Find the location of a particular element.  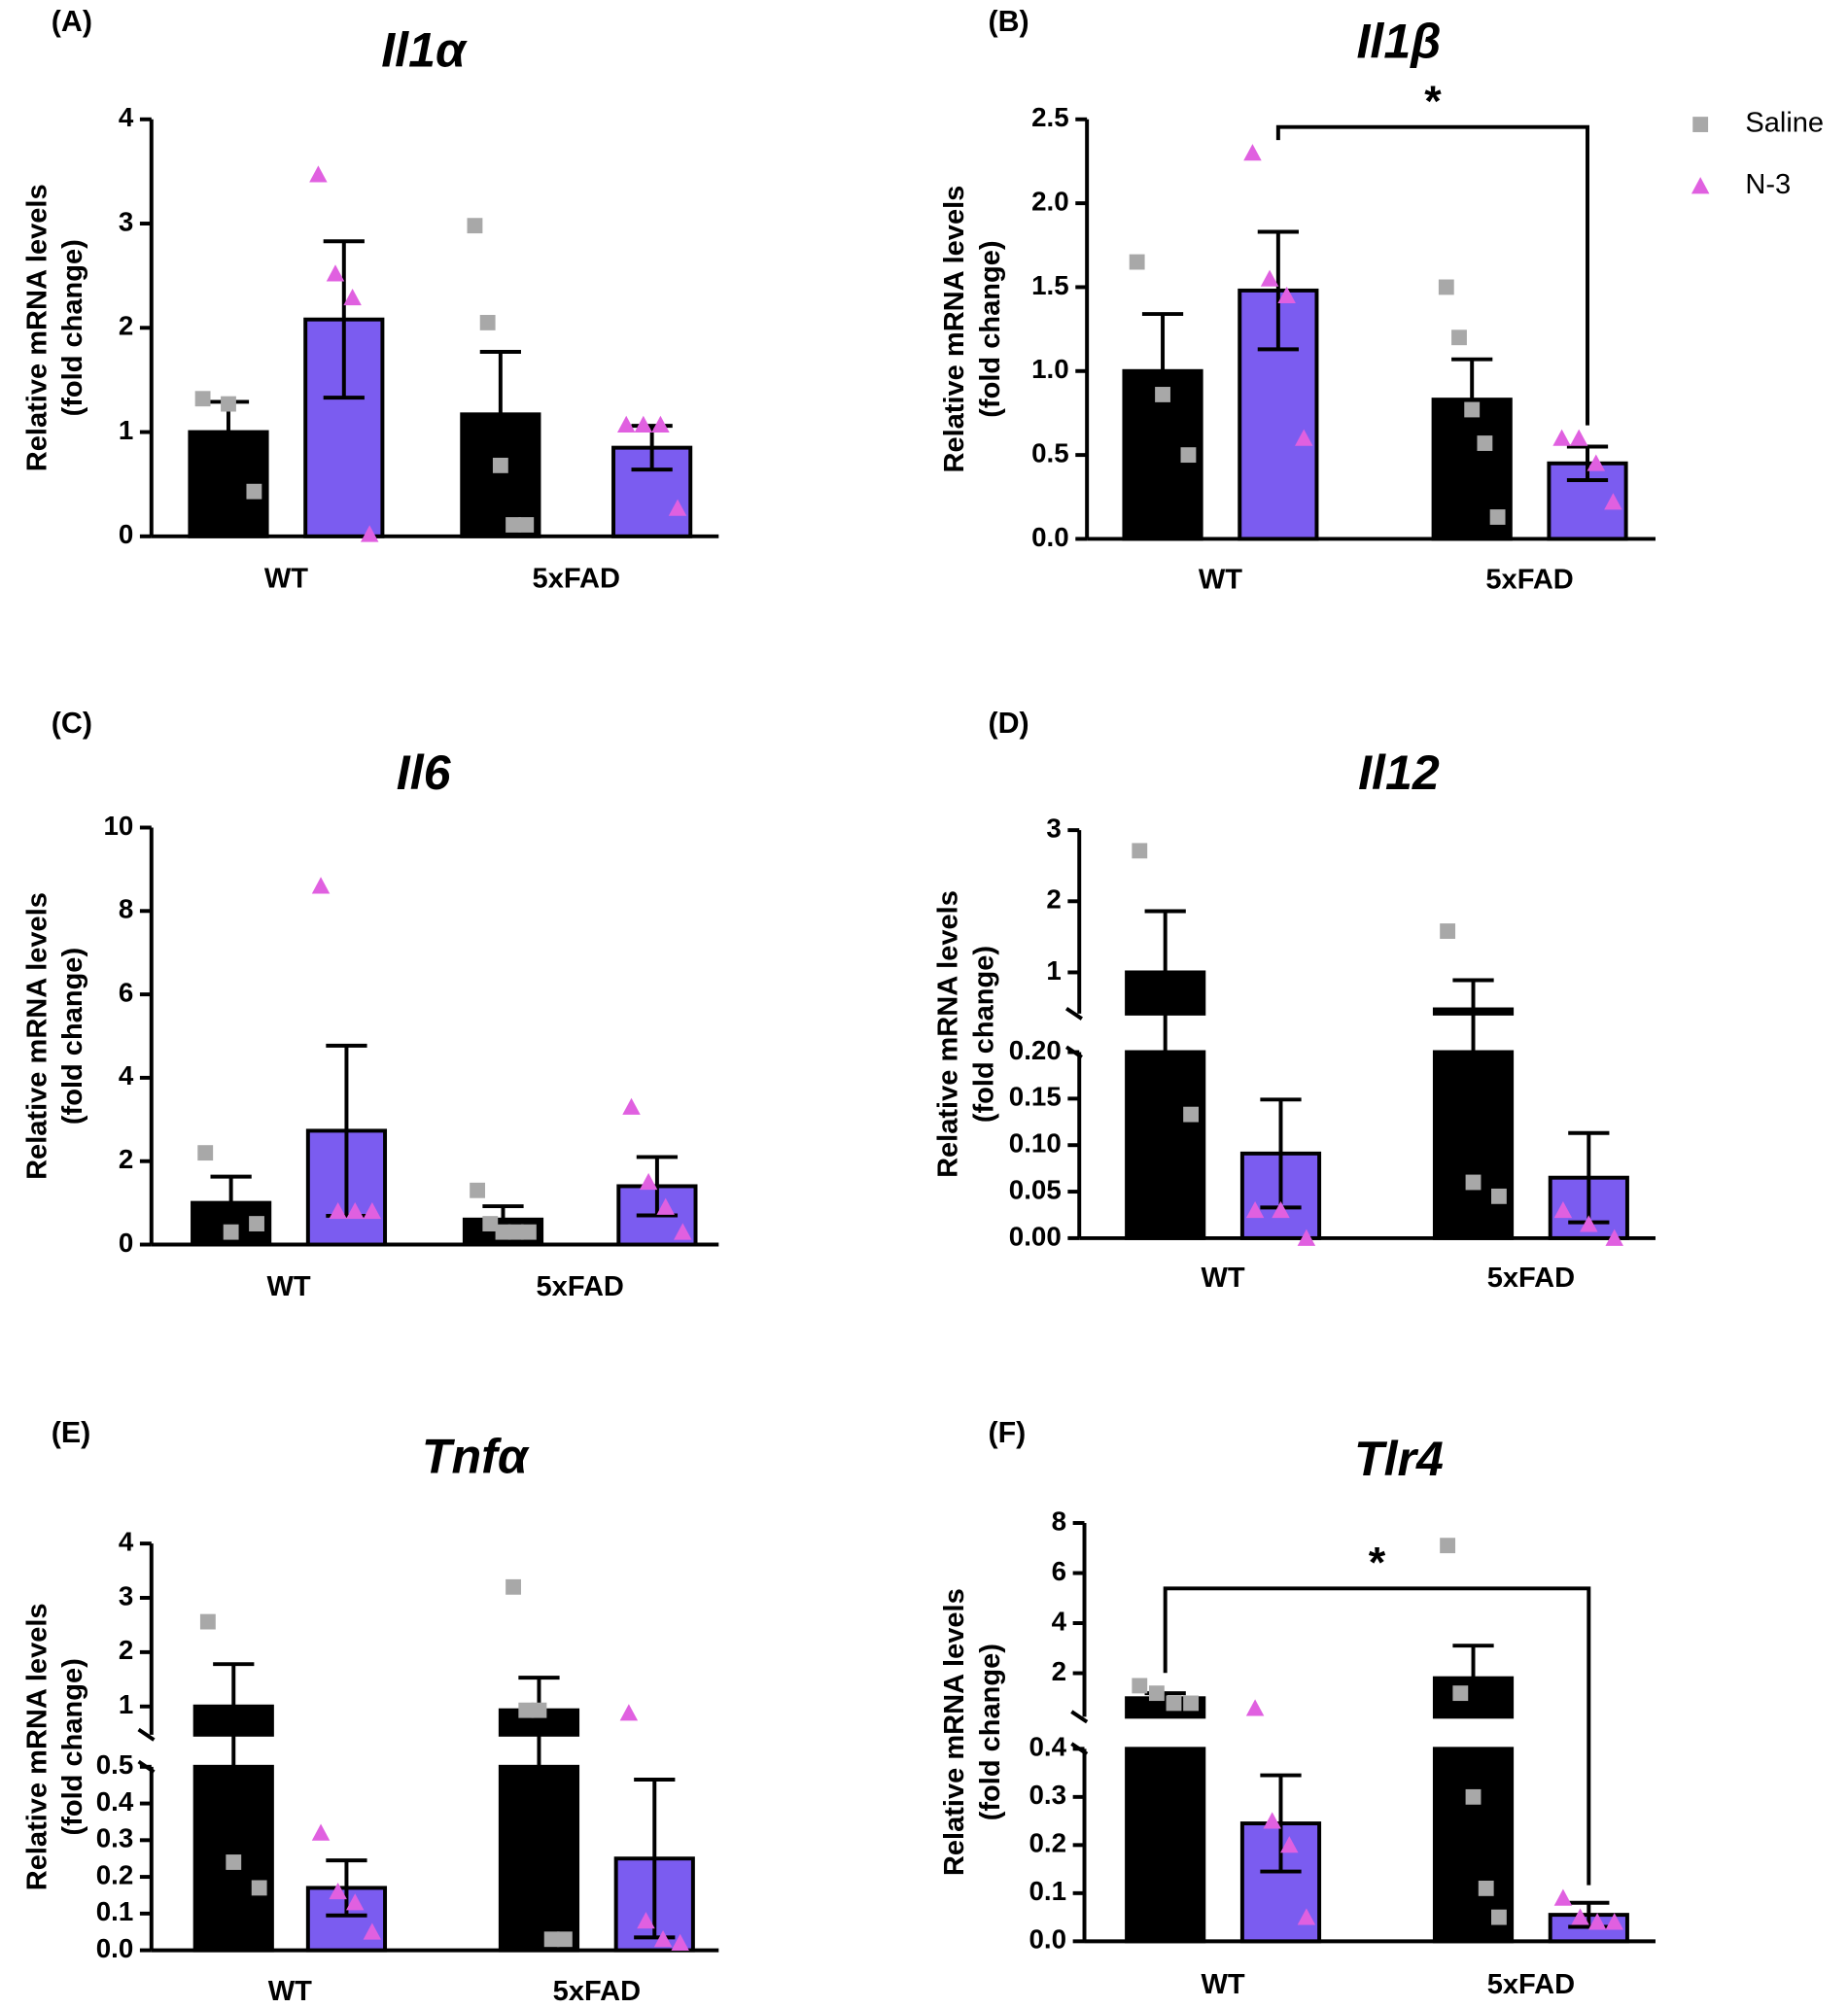

y-tick-label: 0.2 is located at coordinates (1047, 1843).